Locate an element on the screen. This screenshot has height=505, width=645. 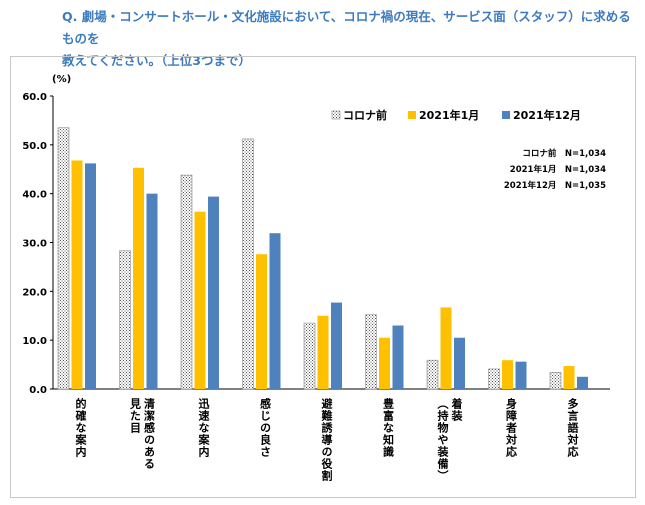
bar-2021年1月-5 is located at coordinates (384, 363).